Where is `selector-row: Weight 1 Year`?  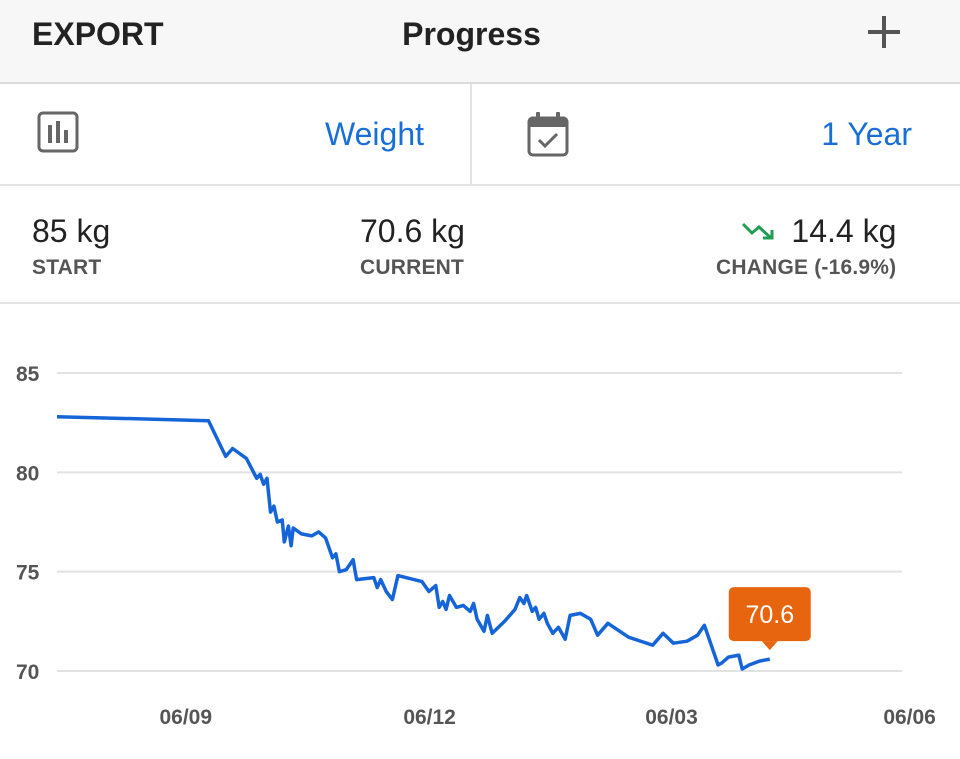 selector-row: Weight 1 Year is located at coordinates (480, 135).